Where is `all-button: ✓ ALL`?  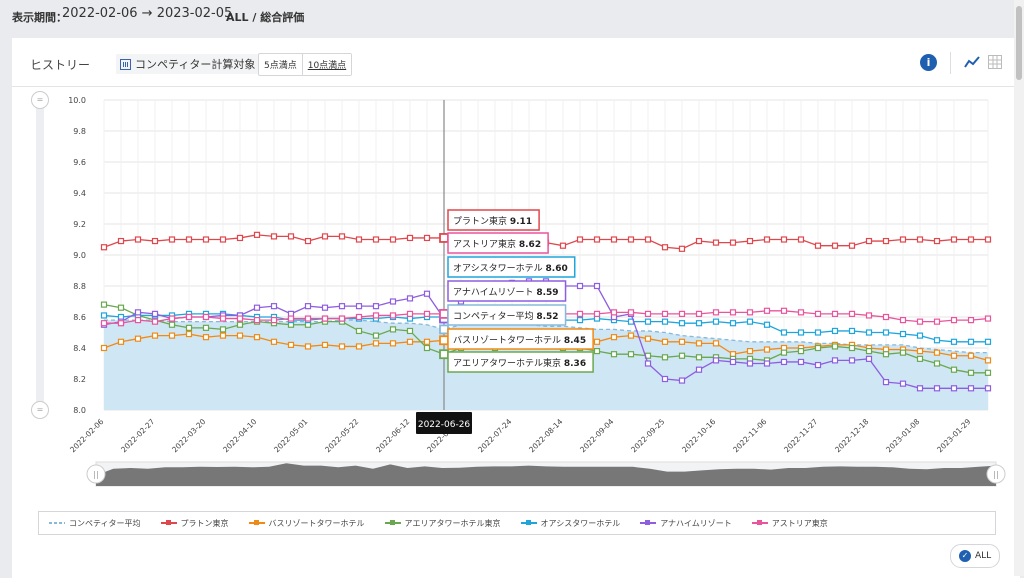
all-button: ✓ ALL is located at coordinates (975, 556).